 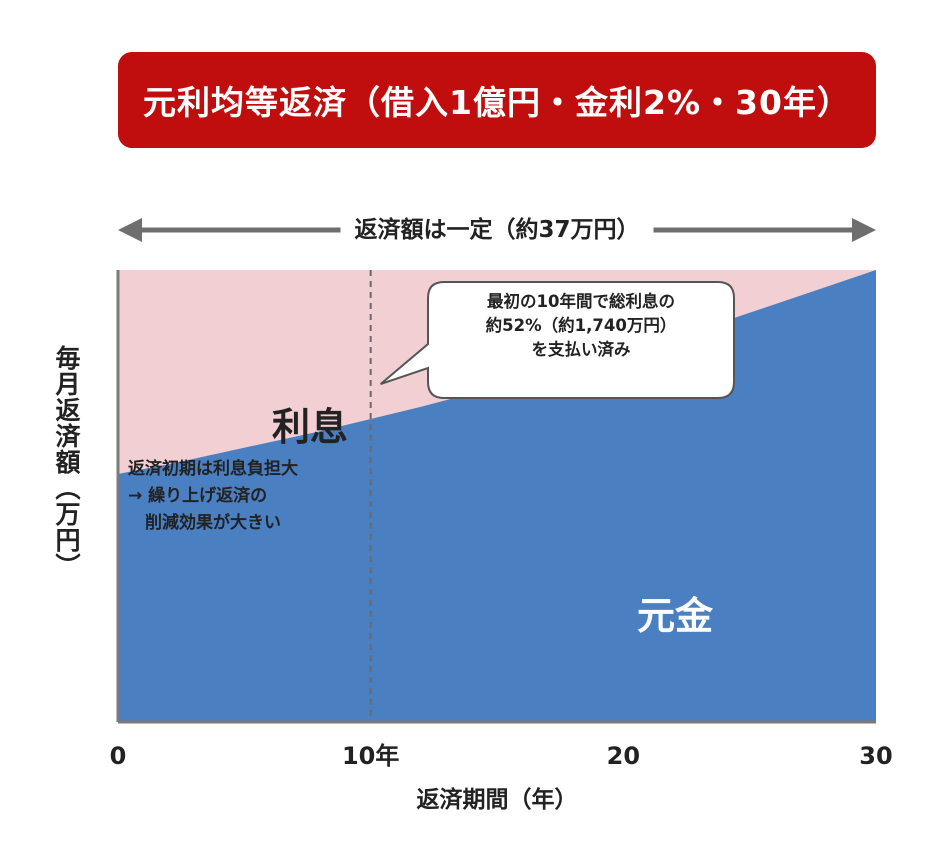 I want to click on y-axis-label: 毎月返済額（万円）, so click(x=66, y=462).